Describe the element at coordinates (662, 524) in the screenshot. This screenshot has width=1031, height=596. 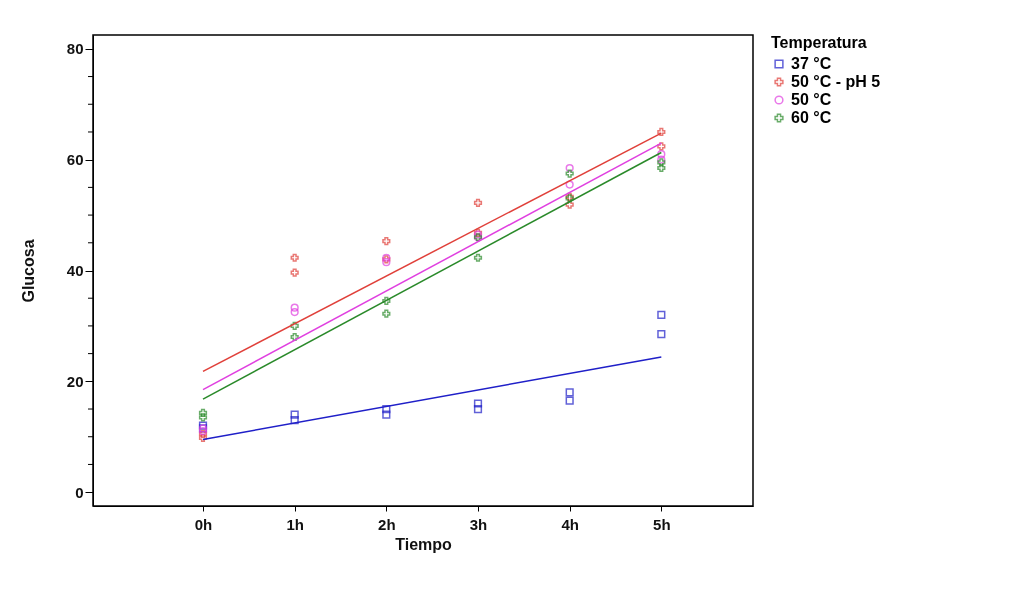
I see `x-tick-label: 5h` at that location.